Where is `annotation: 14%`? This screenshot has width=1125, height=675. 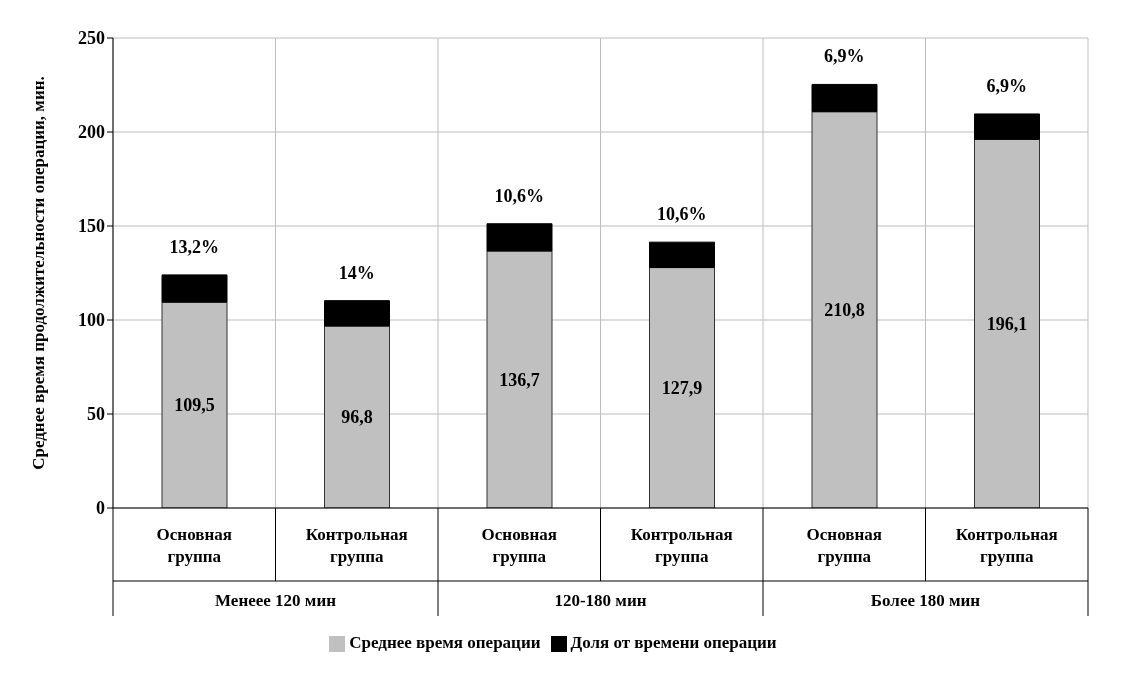
annotation: 14% is located at coordinates (356, 272).